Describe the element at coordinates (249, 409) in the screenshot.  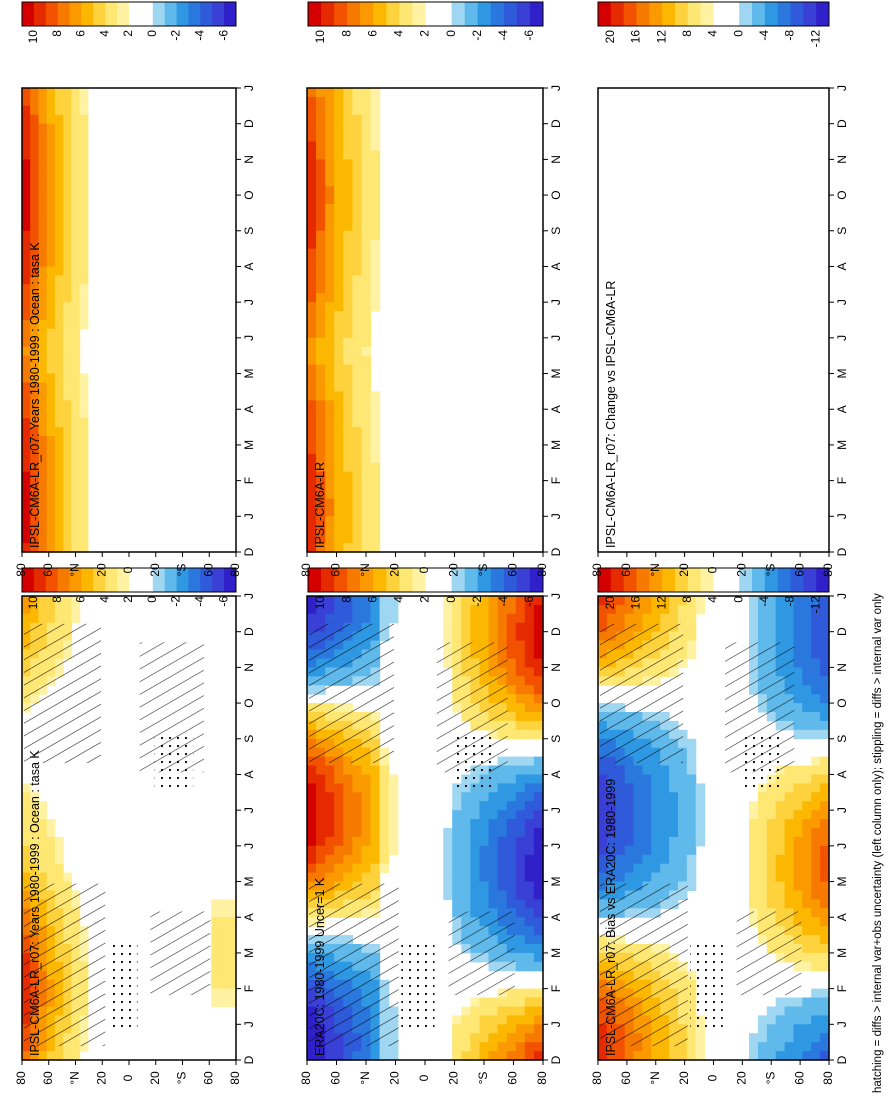
I see `month-tick-label: A` at that location.